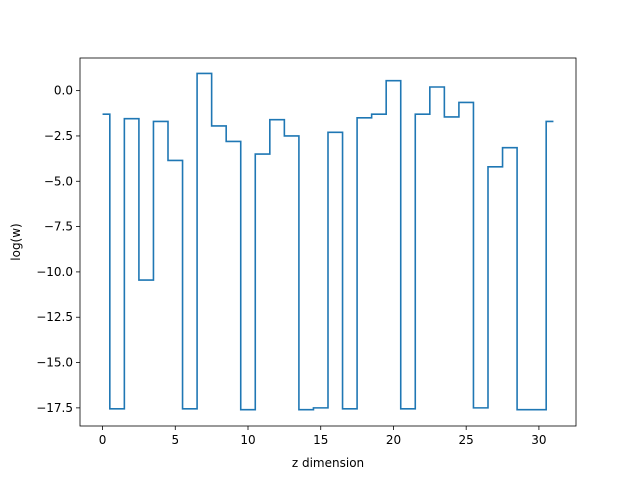  What do you see at coordinates (16, 241) in the screenshot?
I see `y-axis-label: log(w)` at bounding box center [16, 241].